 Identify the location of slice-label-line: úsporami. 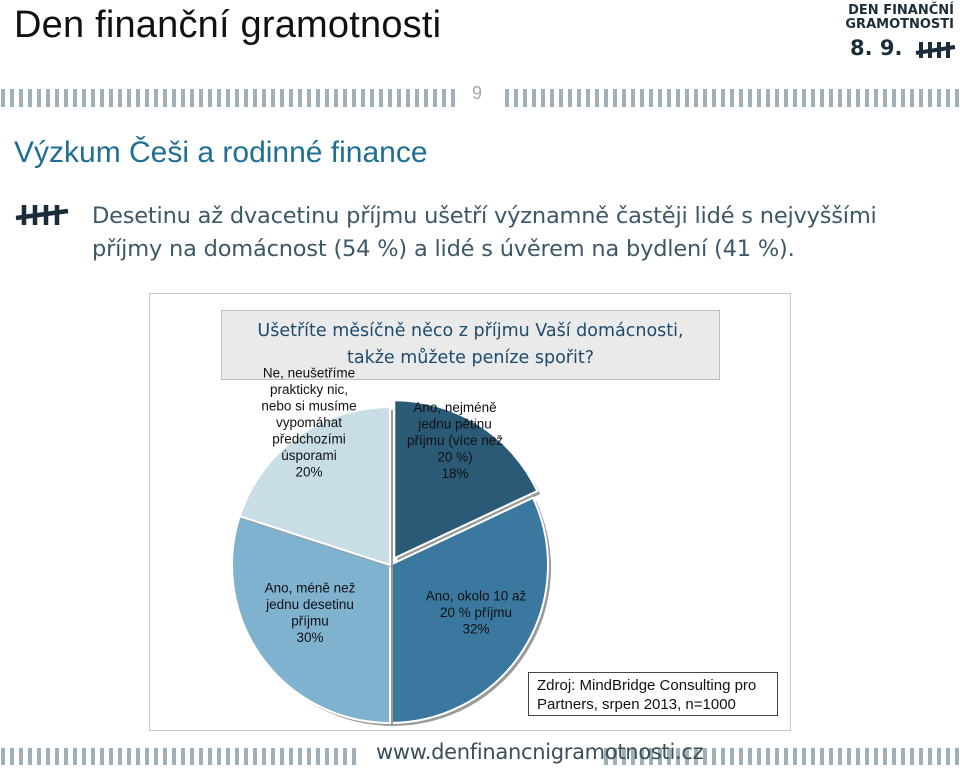
(309, 455).